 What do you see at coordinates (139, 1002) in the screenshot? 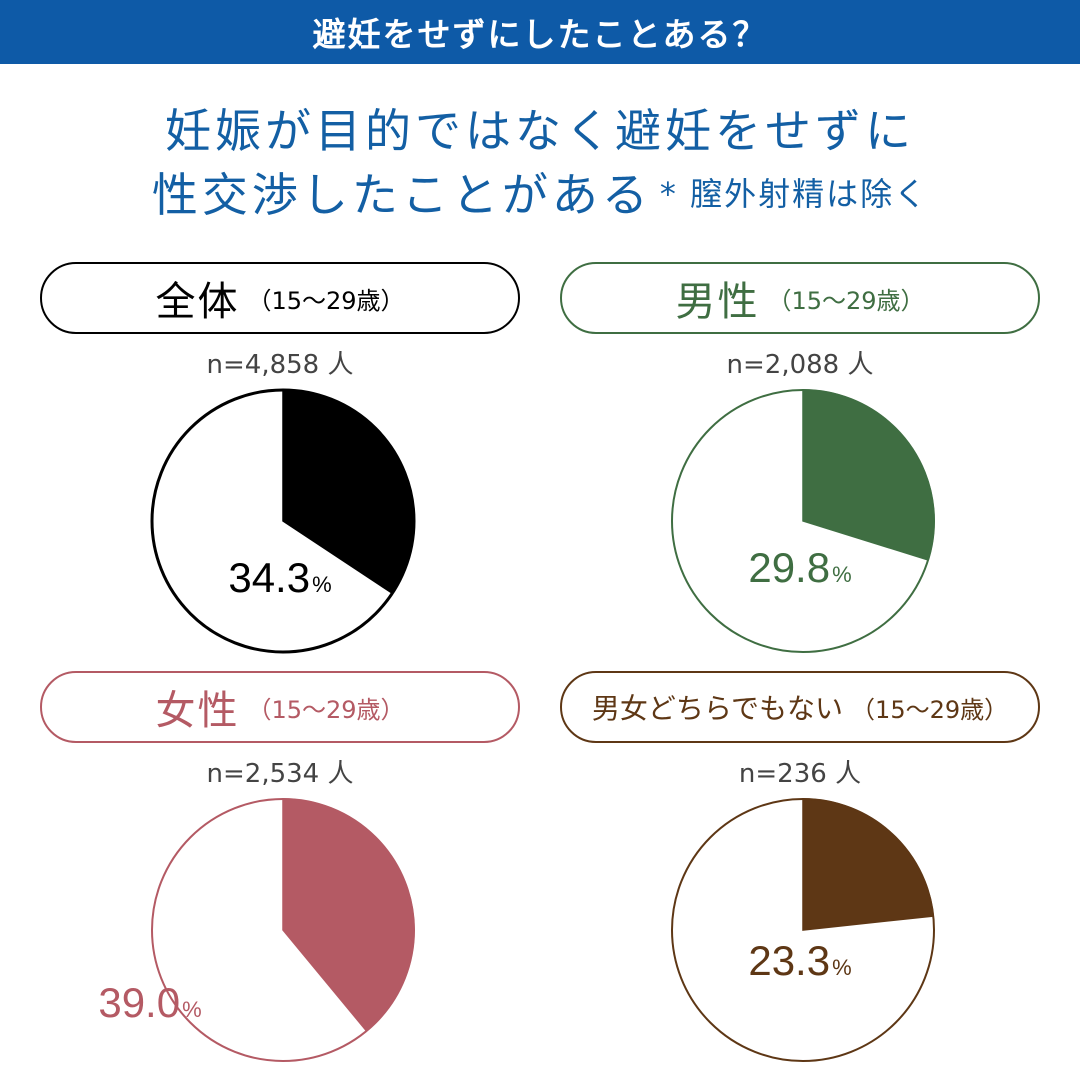
I see `percentage-value: 39.0` at bounding box center [139, 1002].